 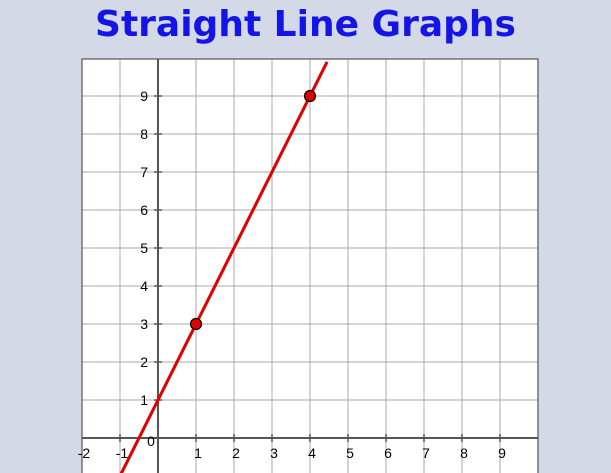 What do you see at coordinates (84, 453) in the screenshot?
I see `x-tick-label: -2` at bounding box center [84, 453].